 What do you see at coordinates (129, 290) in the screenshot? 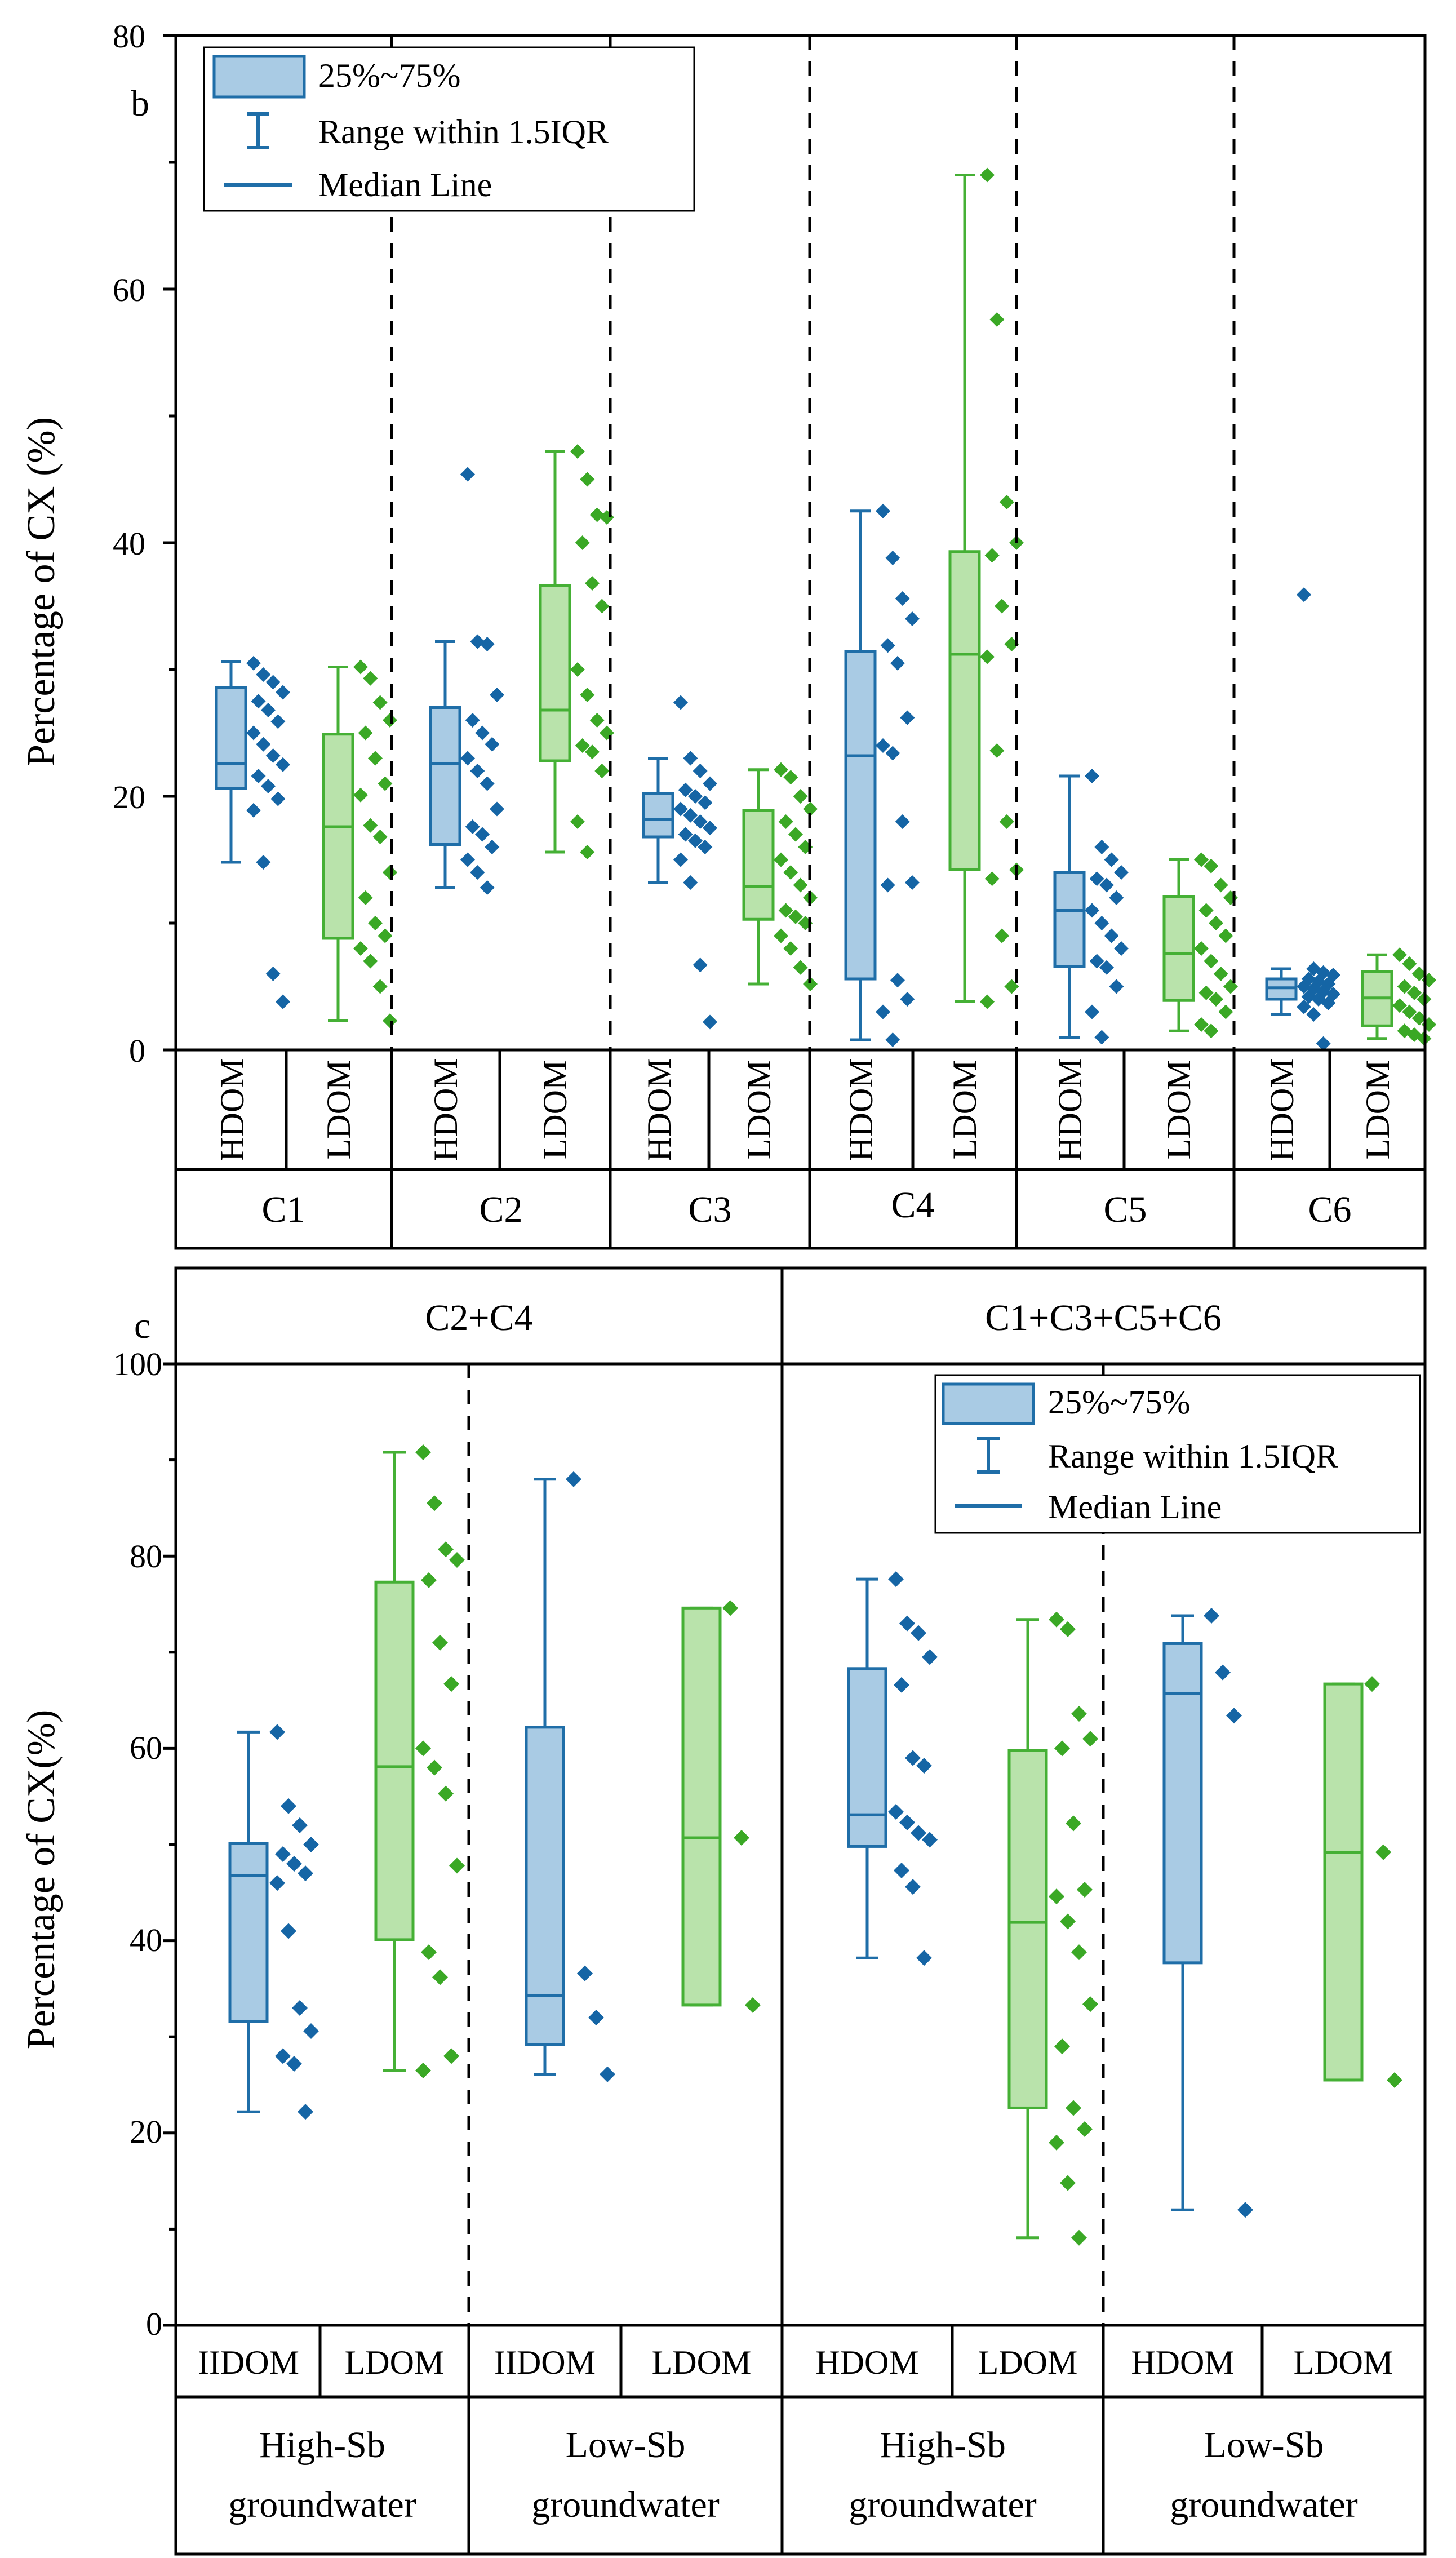
I see `panel-b-y-tick-label-60: 60` at bounding box center [129, 290].